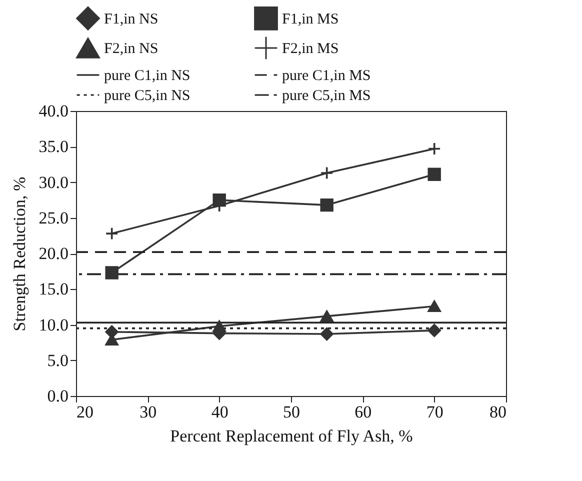 Image resolution: width=582 pixels, height=481 pixels. Describe the element at coordinates (85, 412) in the screenshot. I see `x-tick-label: 20` at that location.